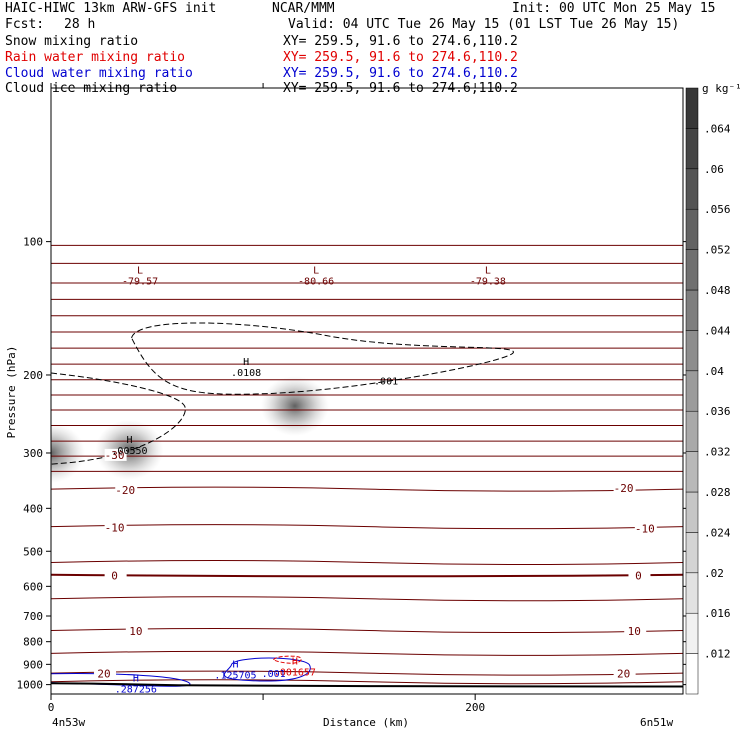  Describe the element at coordinates (400, 73) in the screenshot. I see `field-xy-cloudwater: XY= 259.5, 91.6 to 274.6,110.2` at that location.